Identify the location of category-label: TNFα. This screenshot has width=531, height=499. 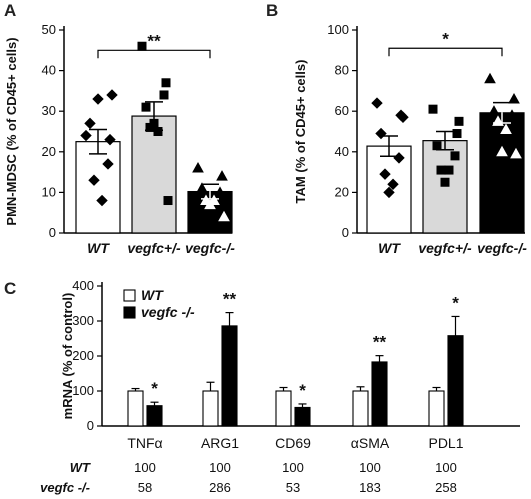
(144, 443).